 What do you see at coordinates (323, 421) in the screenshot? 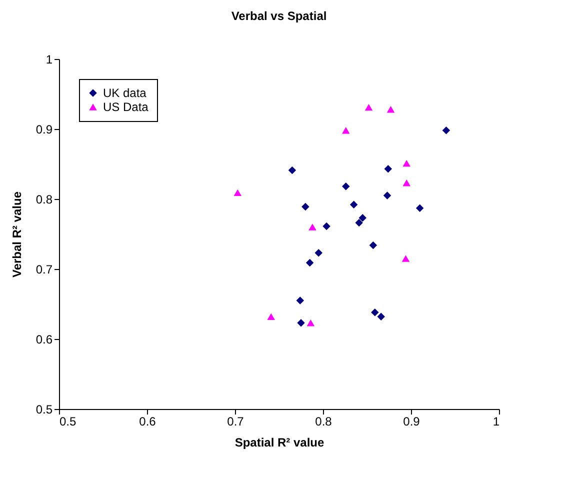
I see `x-tick-label: 0.8` at bounding box center [323, 421].